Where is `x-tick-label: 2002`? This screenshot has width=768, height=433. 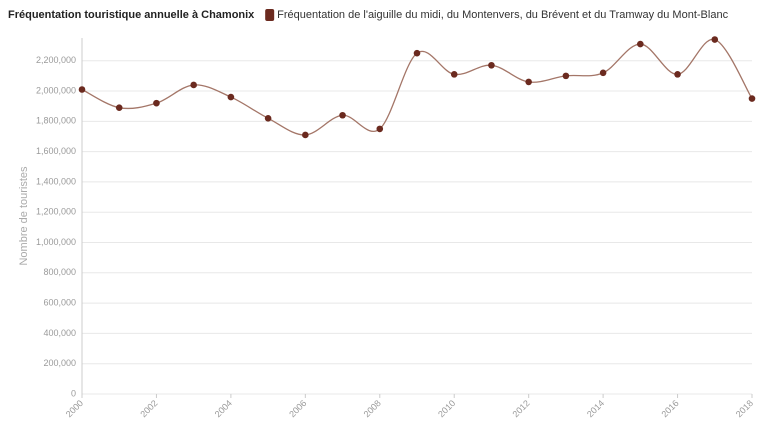 x-tick-label: 2002 is located at coordinates (148, 408).